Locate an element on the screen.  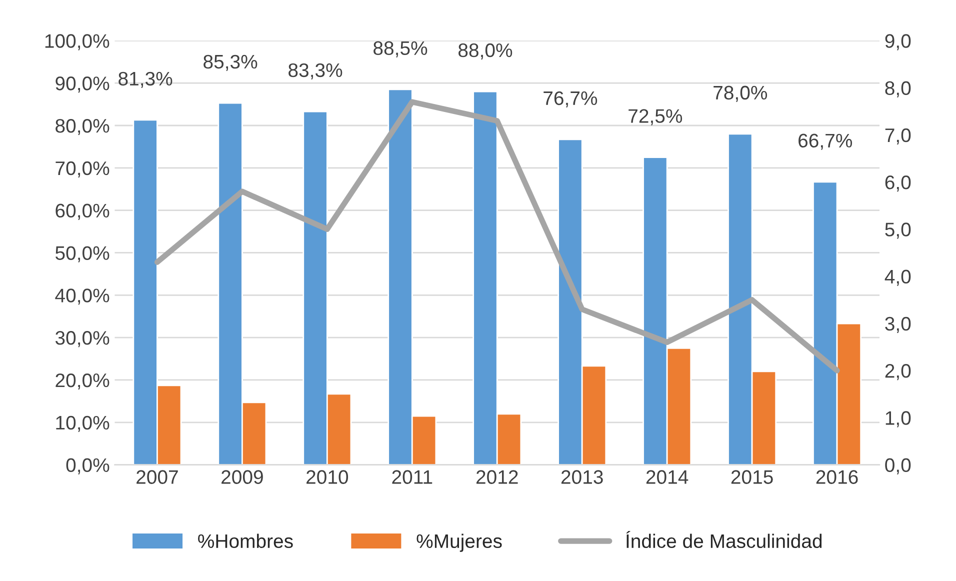
y2-tick-label: 4,0 is located at coordinates (897, 278).